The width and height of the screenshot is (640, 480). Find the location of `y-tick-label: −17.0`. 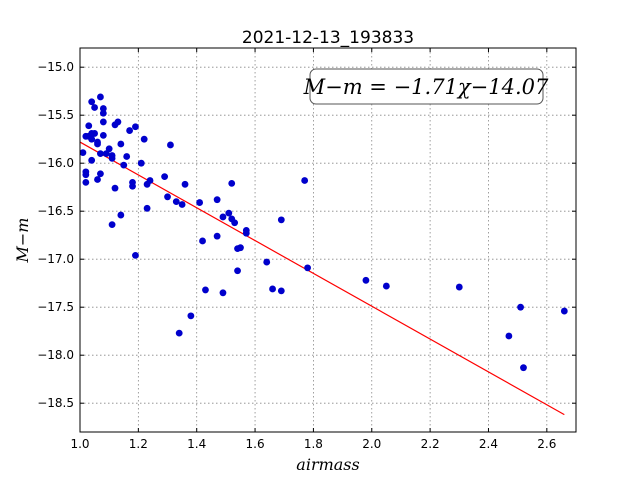

y-tick-label: −17.0 is located at coordinates (55, 259).